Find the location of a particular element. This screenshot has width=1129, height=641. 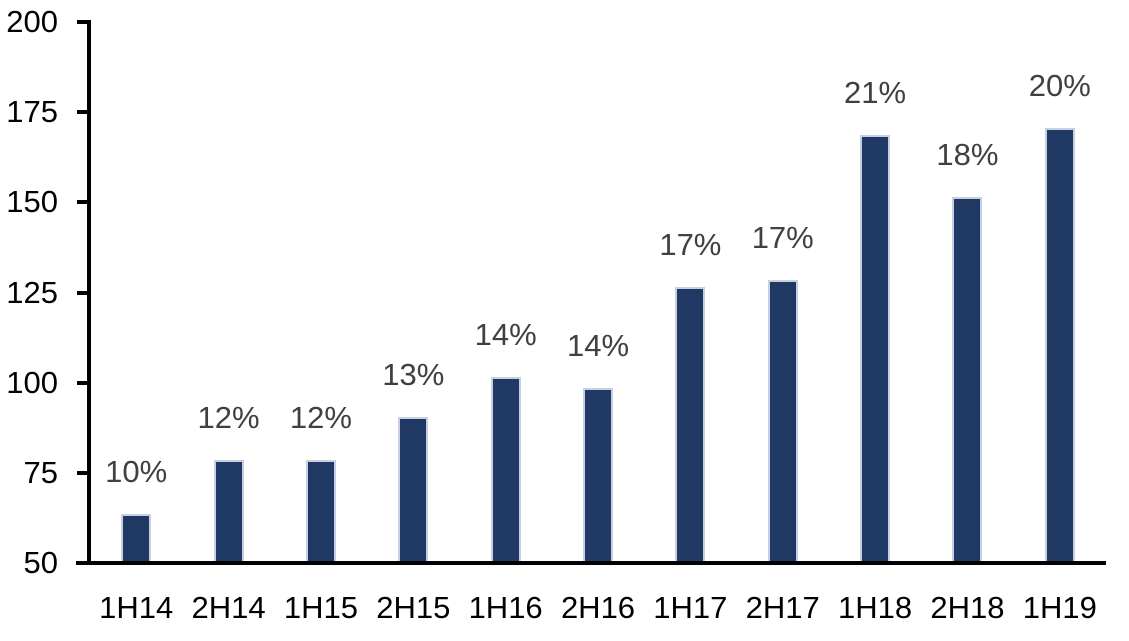

y-tick-label: 50 is located at coordinates (40, 562).